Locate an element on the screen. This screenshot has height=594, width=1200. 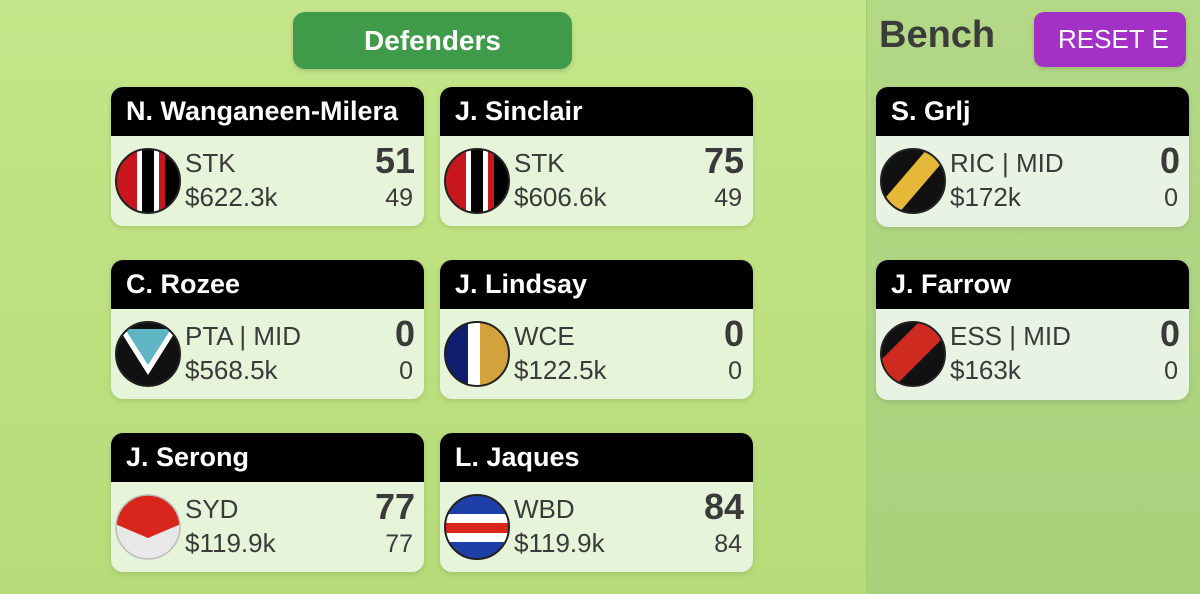
bench-player-card: J. Farrow ESS | MID $163k 0 0 is located at coordinates (1032, 330).